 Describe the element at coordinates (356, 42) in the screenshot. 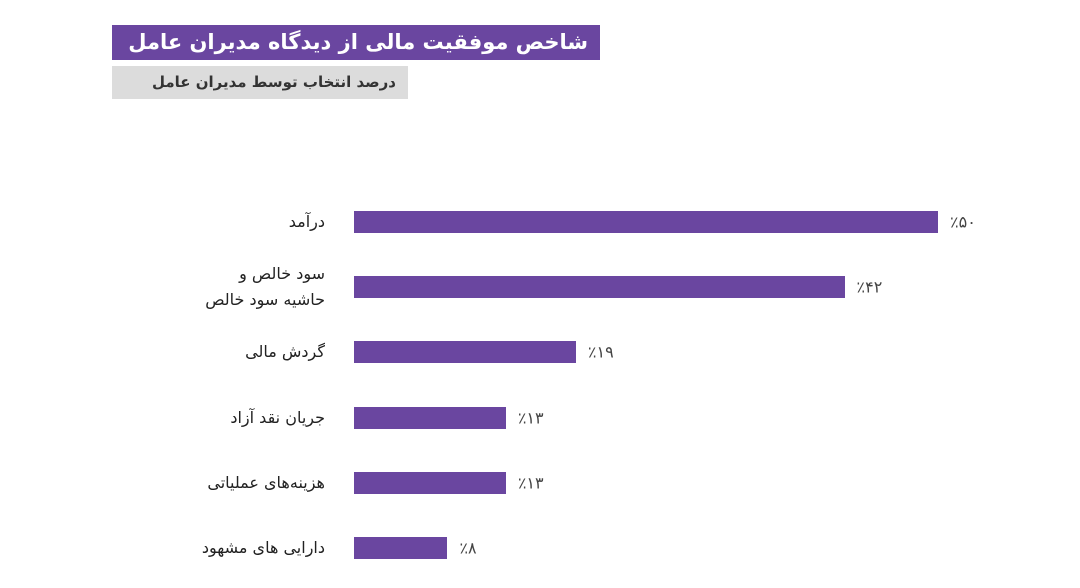

I see `chart-title: شاخص موفقیت مالی از دیدگاه مدیران عامل` at that location.